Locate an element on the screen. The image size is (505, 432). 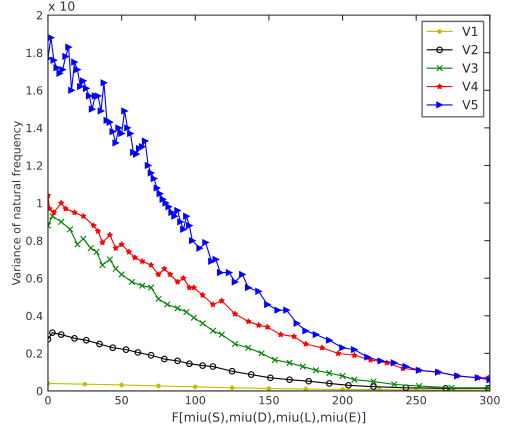
y-tick-label: 1.4 is located at coordinates (34, 128).